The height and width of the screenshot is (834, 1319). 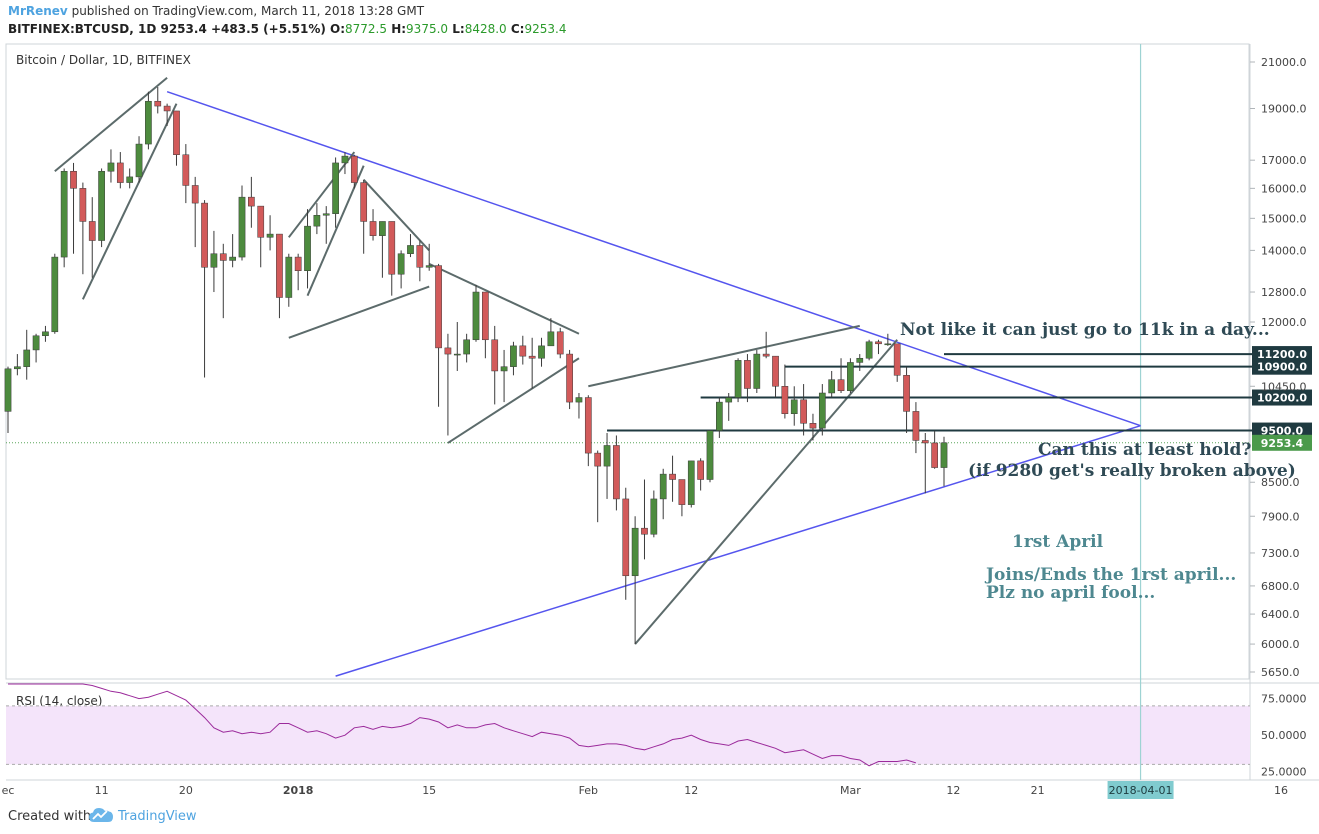 I want to click on price-label: 10200.0, so click(x=1282, y=398).